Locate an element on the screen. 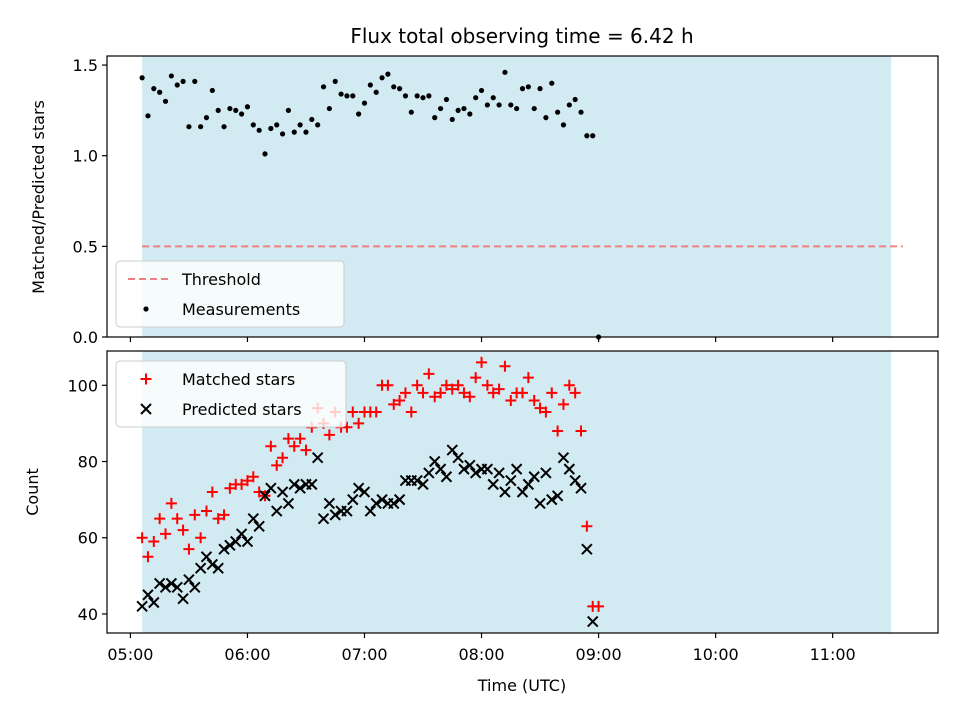  y-tick-label: 40 is located at coordinates (88, 614).